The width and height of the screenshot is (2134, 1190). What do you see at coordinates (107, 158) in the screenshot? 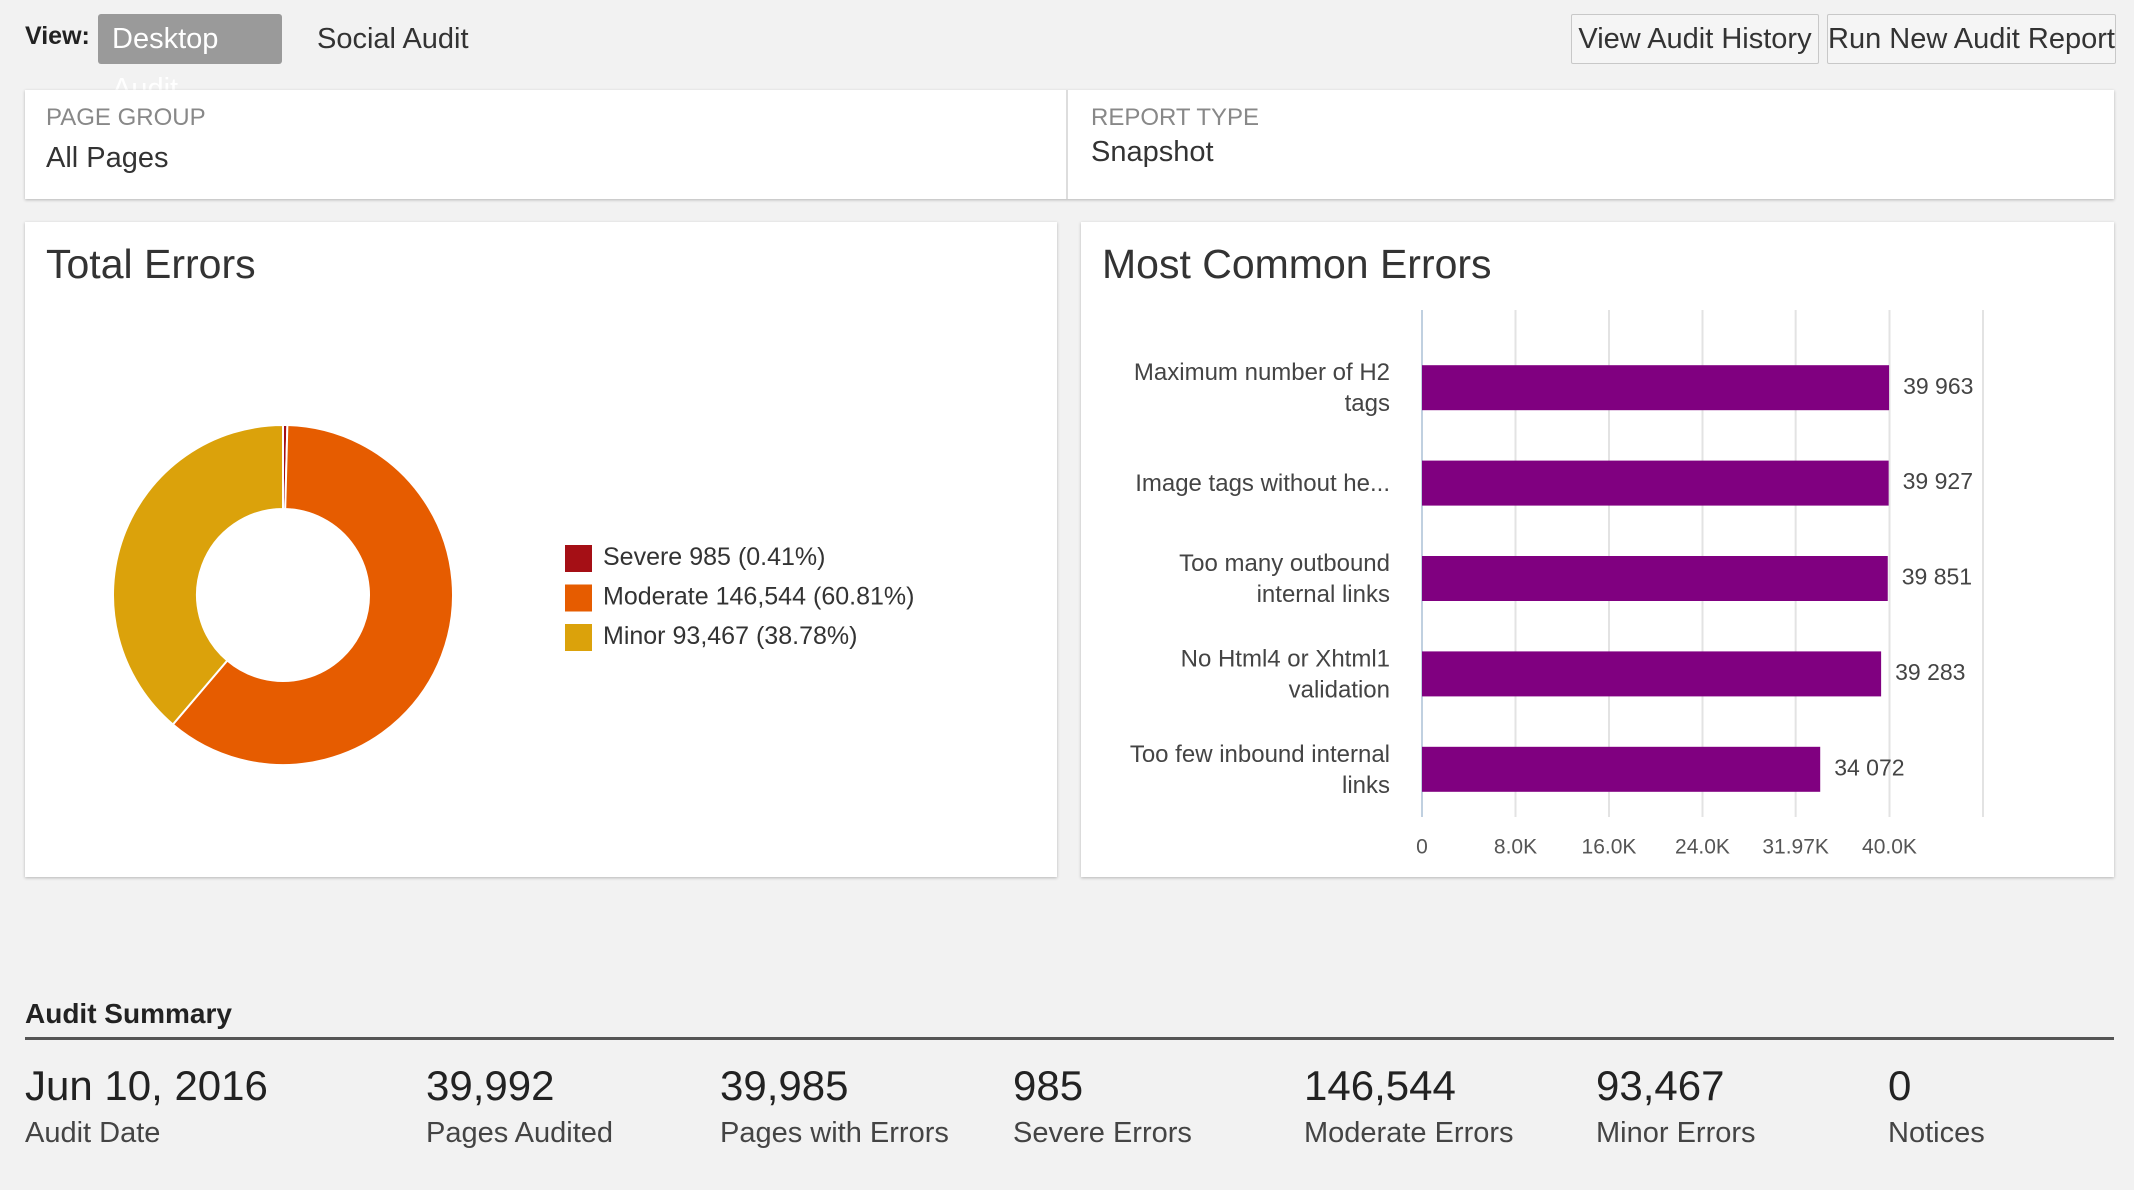
I see `filter-value: All Pages` at bounding box center [107, 158].